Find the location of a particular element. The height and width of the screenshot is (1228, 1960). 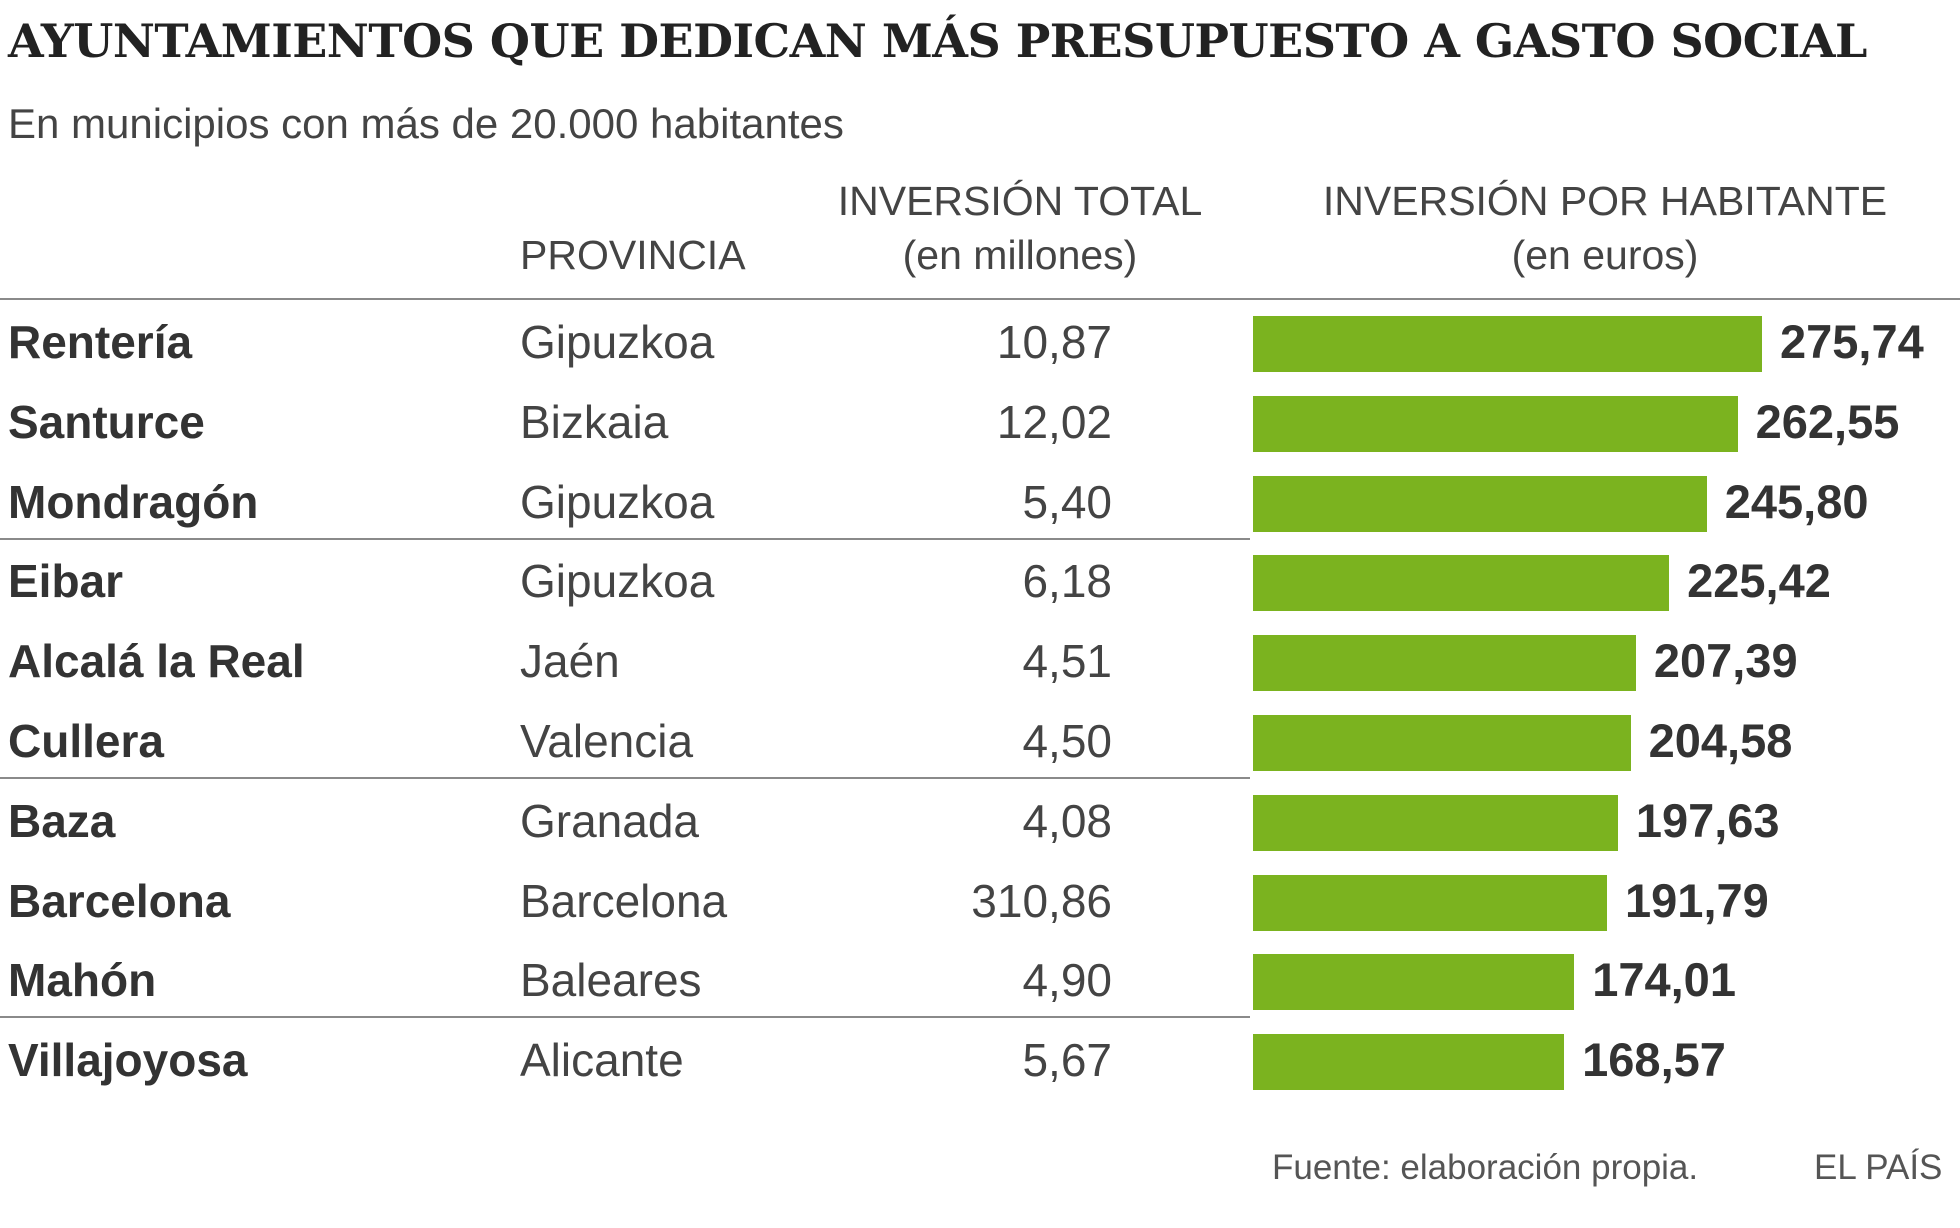

column-header-inversion-por-habitante: INVERSIÓN POR HABITANTE (en euros) is located at coordinates (1605, 228).